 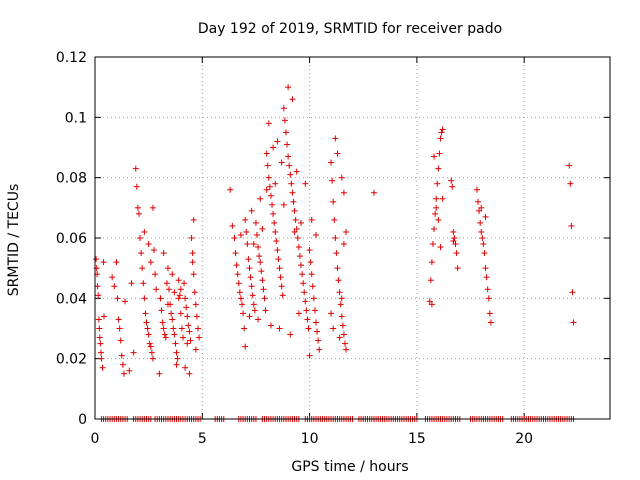 What do you see at coordinates (71, 360) in the screenshot?
I see `y-tick-label: 0.02` at bounding box center [71, 360].